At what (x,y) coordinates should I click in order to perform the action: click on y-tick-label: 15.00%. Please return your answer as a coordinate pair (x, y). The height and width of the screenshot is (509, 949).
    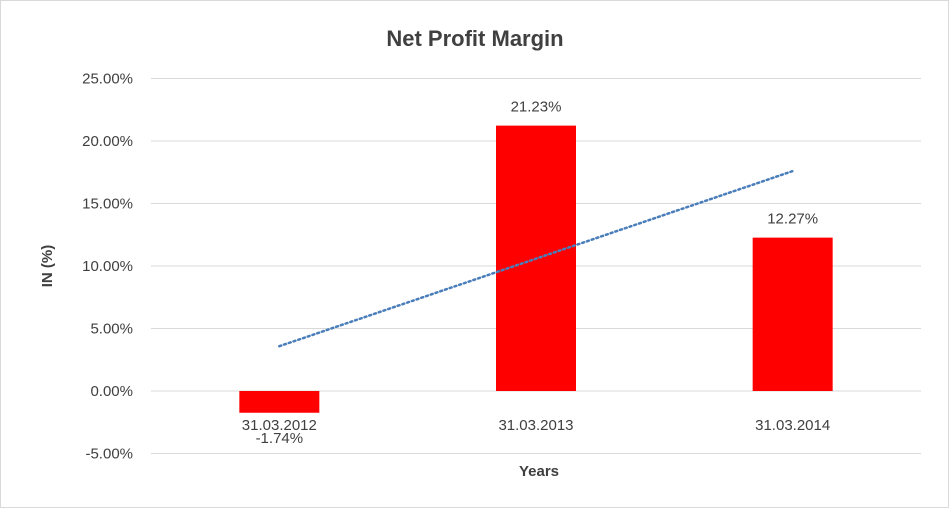
    Looking at the image, I should click on (107, 204).